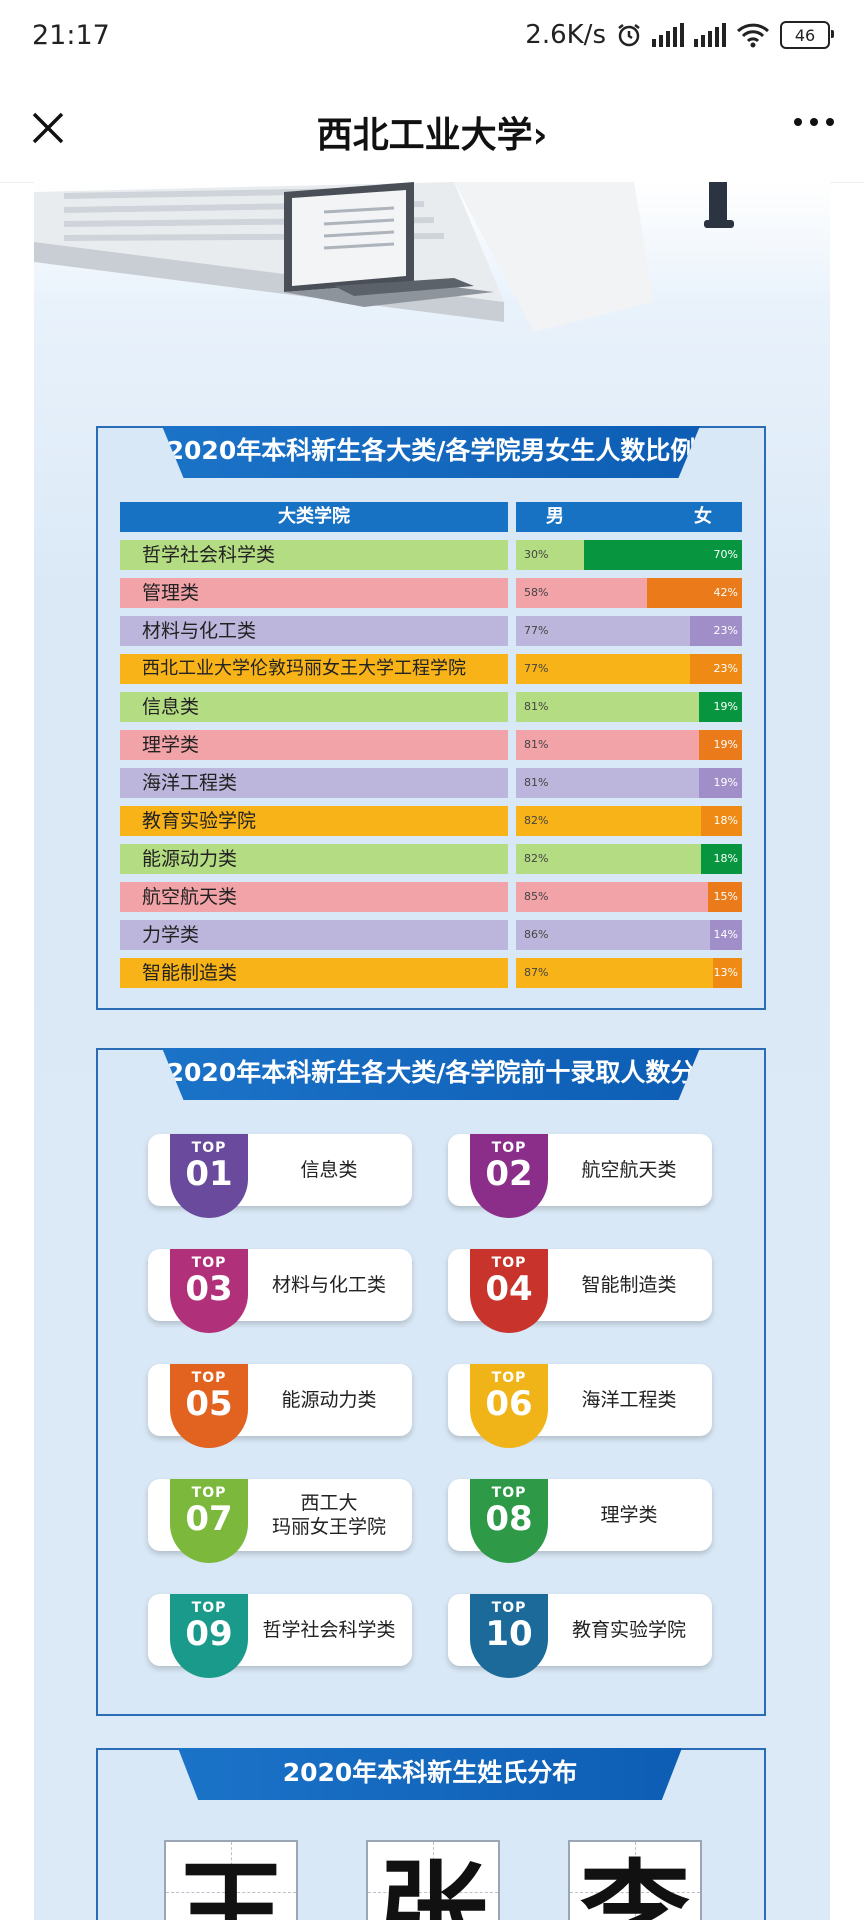  I want to click on rank-number: 09, so click(209, 1634).